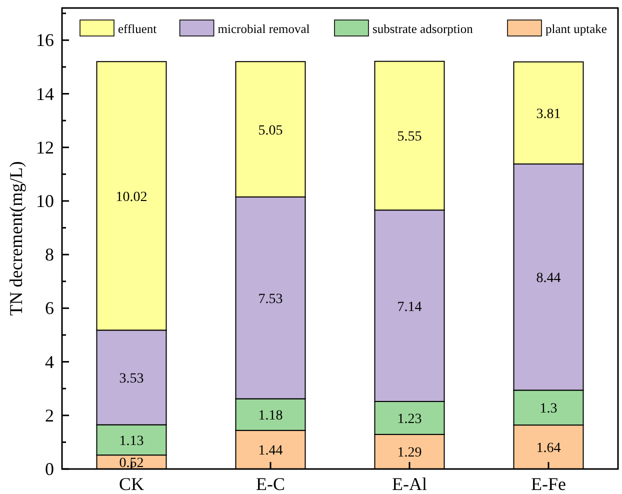  I want to click on data-label: 7.14, so click(409, 307).